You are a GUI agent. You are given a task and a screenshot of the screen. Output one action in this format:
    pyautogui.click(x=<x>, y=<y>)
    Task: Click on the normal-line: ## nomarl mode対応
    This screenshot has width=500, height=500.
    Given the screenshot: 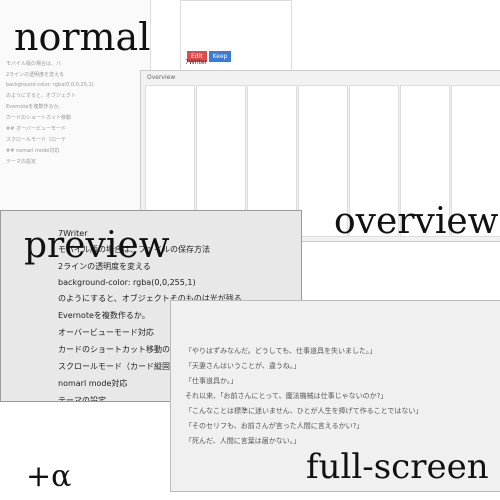 What is the action you would take?
    pyautogui.click(x=33, y=151)
    